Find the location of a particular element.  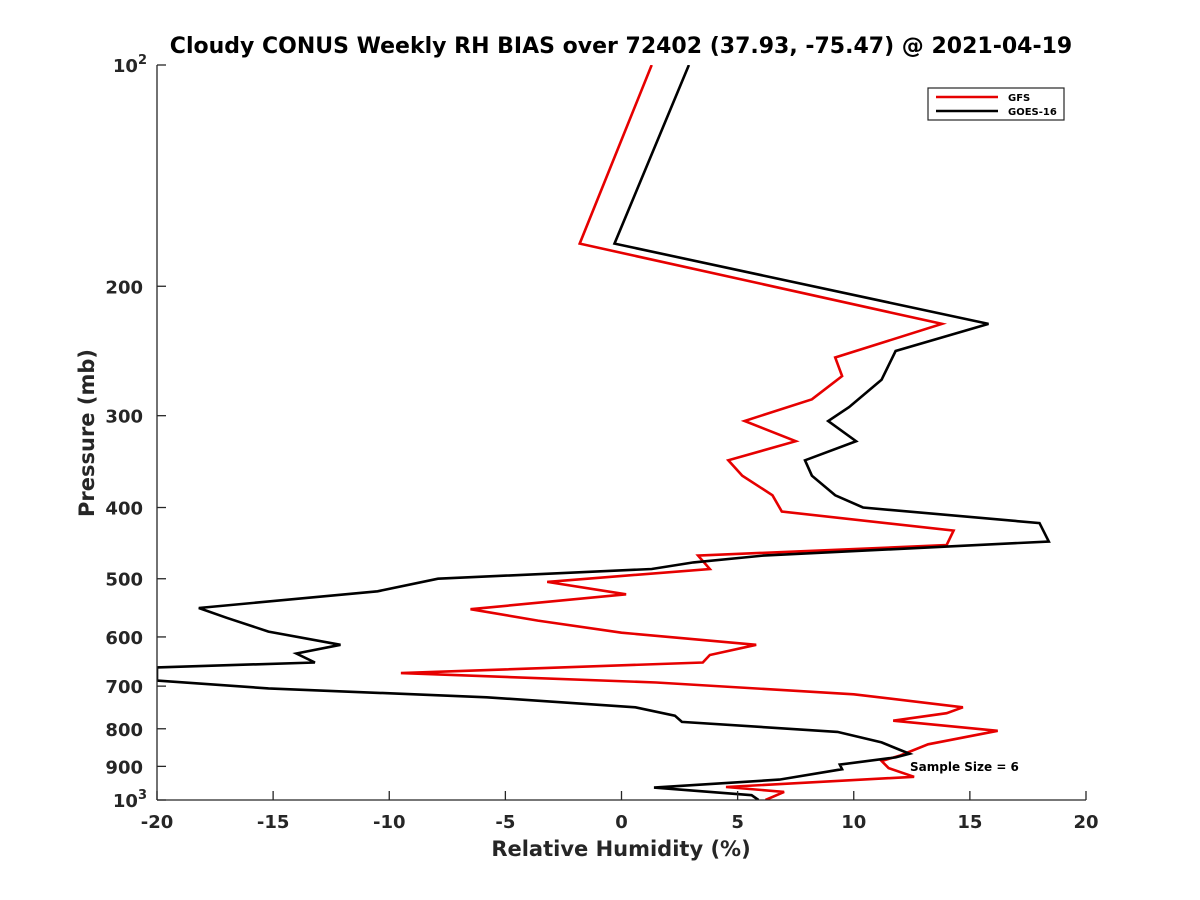

y-tick-label: 10³ is located at coordinates (130, 800).